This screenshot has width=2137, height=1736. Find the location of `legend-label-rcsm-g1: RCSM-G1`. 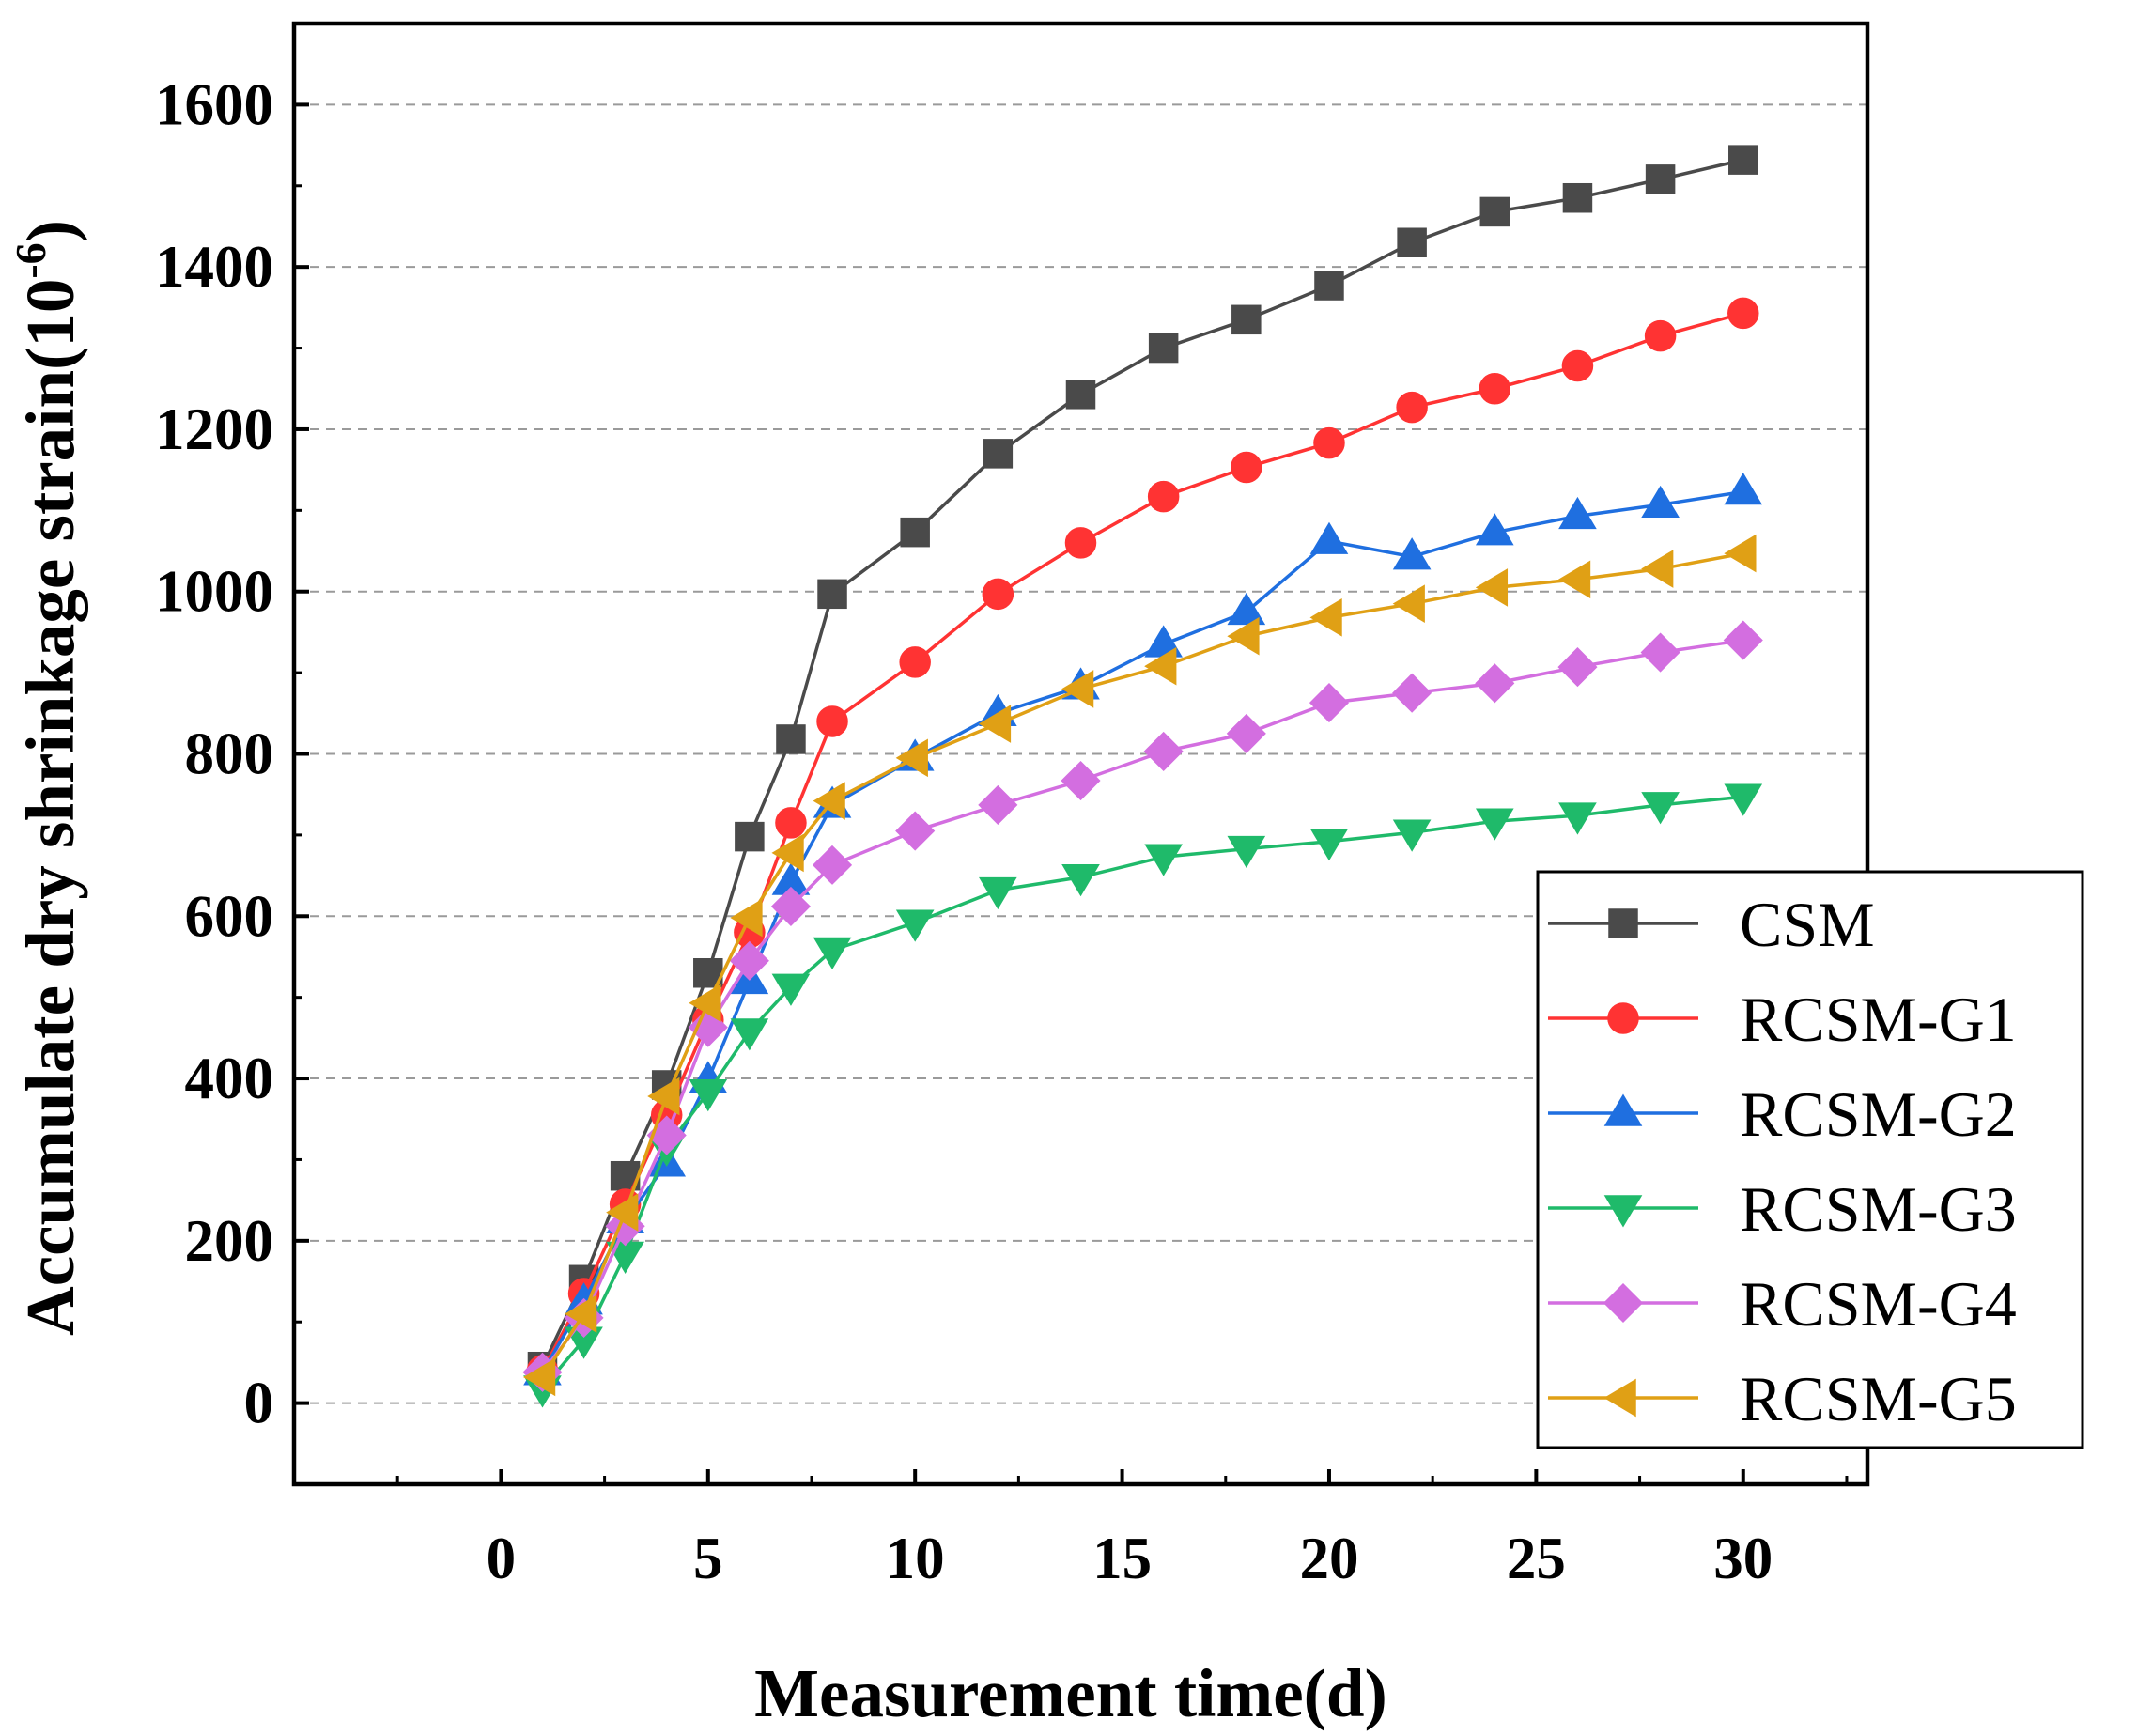

legend-label-rcsm-g1: RCSM-G1 is located at coordinates (1878, 1019).